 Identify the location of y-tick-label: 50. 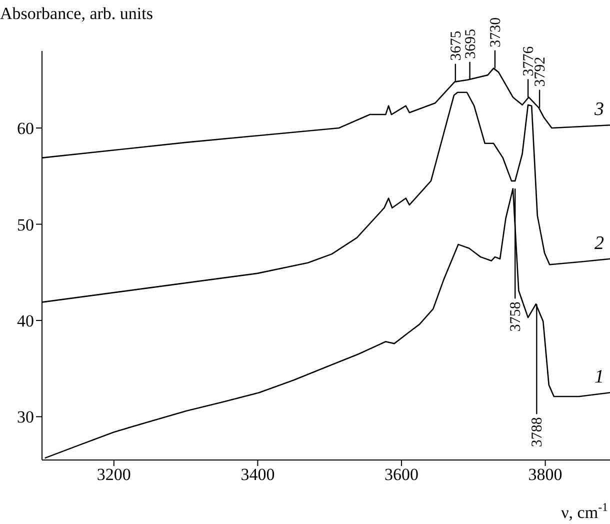
(25, 224).